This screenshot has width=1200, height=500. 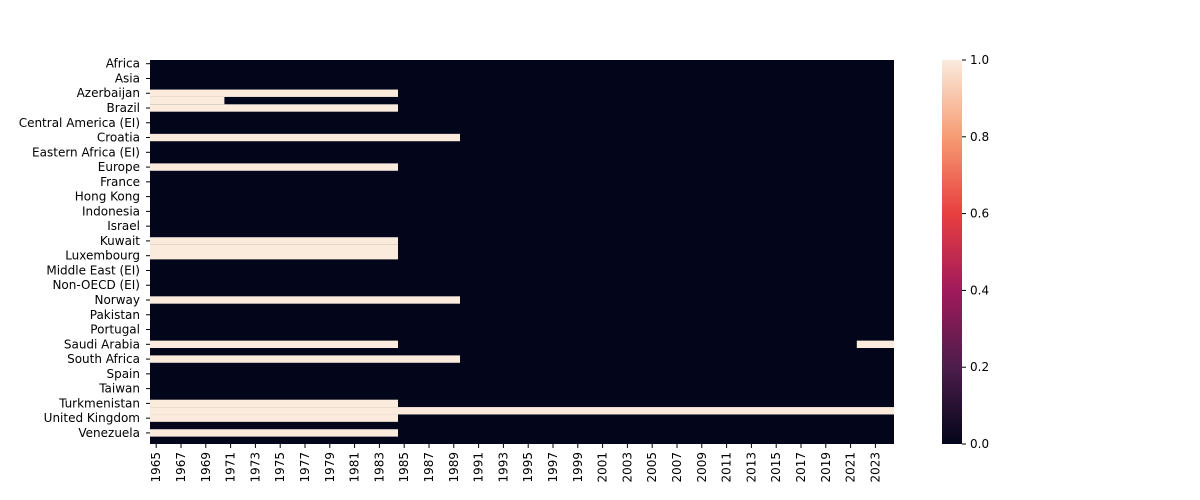 I want to click on x-tick-label: 2001, so click(x=603, y=467).